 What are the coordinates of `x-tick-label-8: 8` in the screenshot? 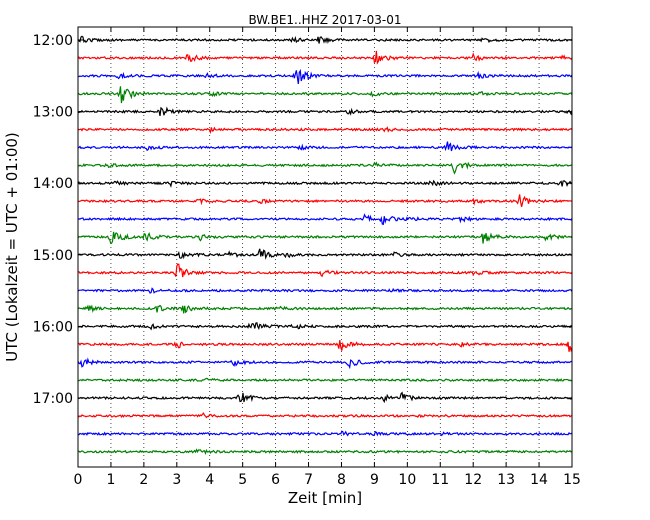 It's located at (341, 480).